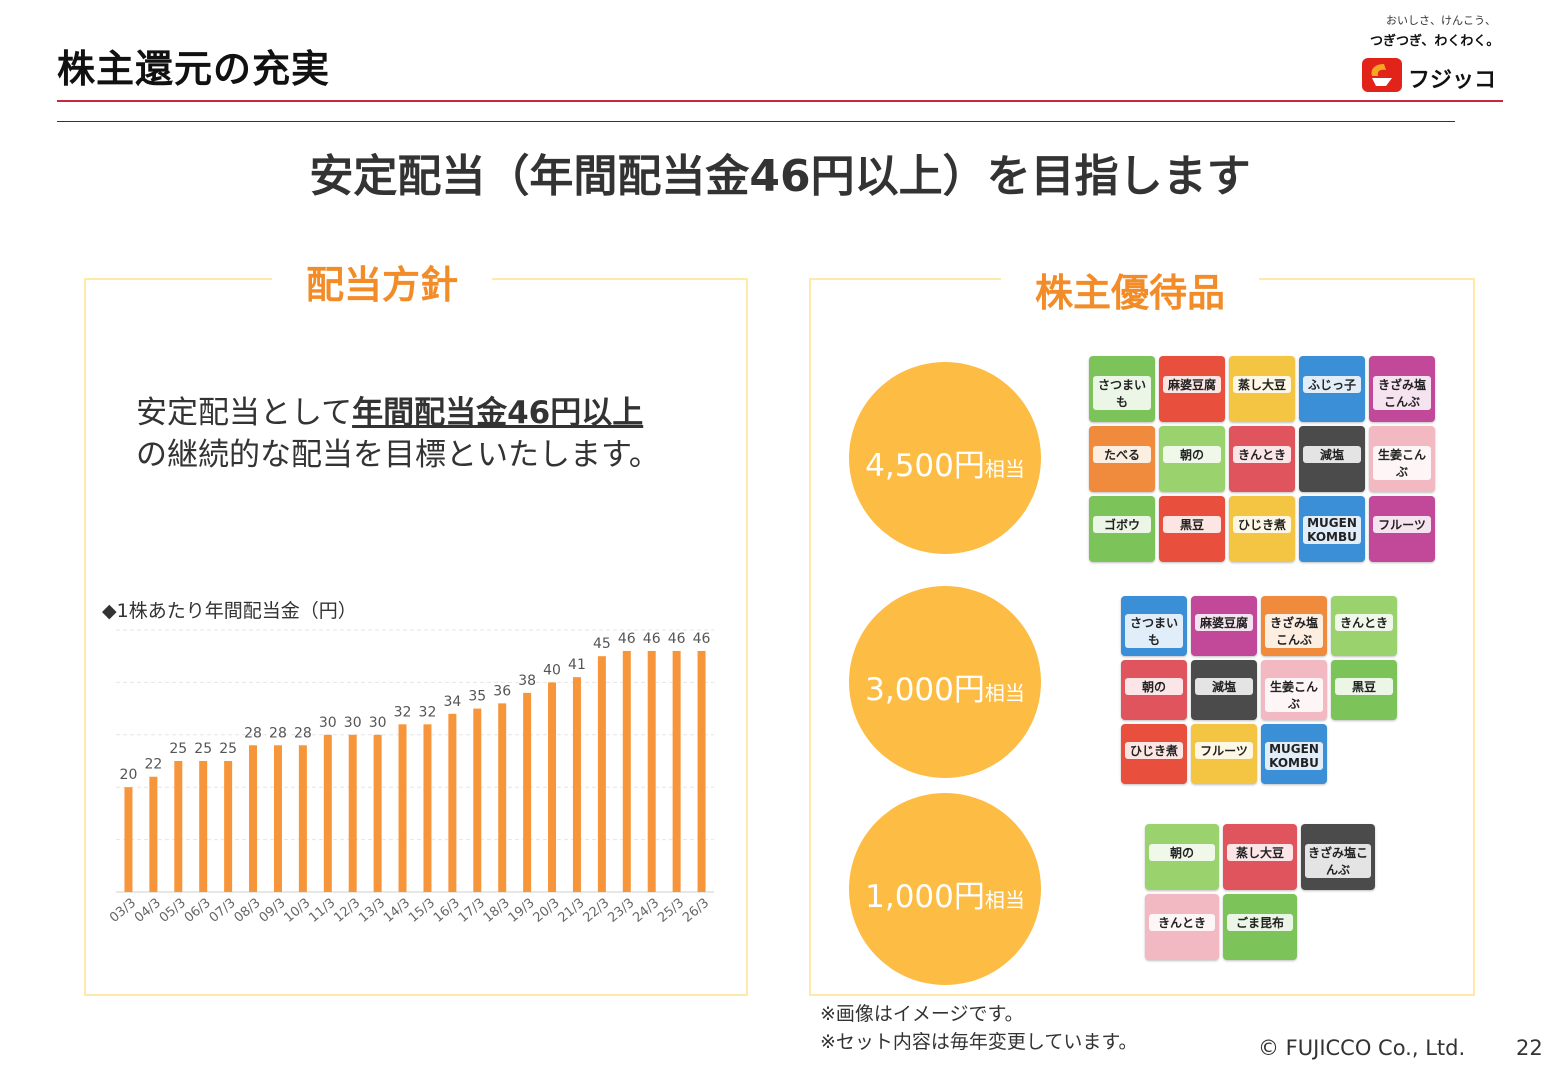 The image size is (1560, 1080). I want to click on fujicco-mark-icon, so click(1382, 75).